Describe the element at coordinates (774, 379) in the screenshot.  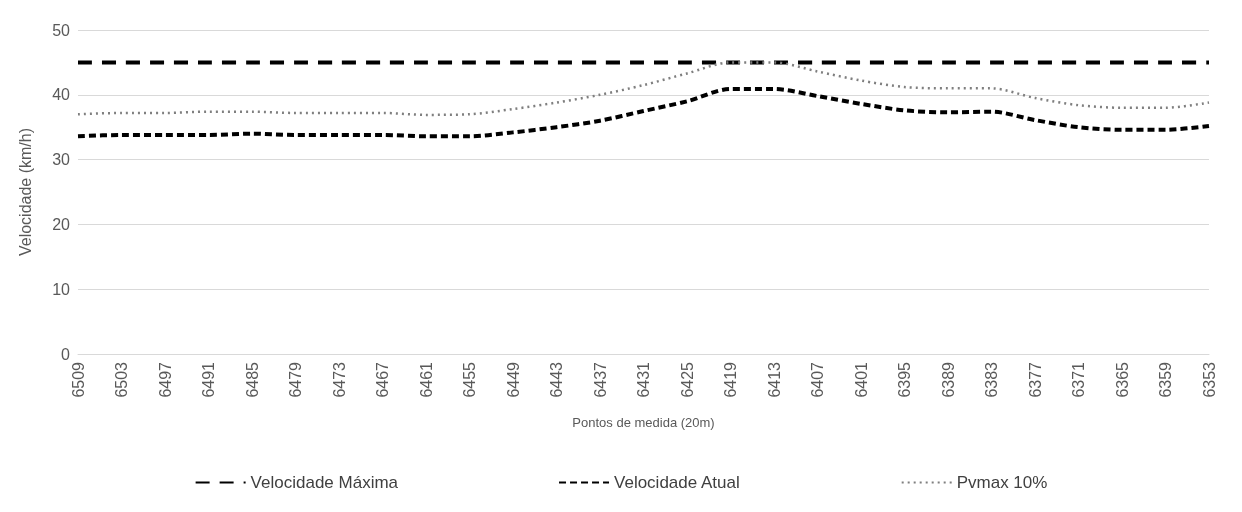
I see `x-tick-label: 6413` at that location.